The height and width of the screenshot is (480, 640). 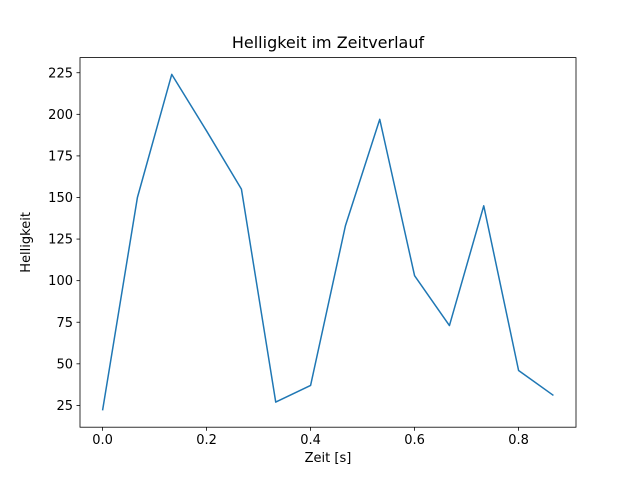 I want to click on x-tick-label: 0.0, so click(x=102, y=440).